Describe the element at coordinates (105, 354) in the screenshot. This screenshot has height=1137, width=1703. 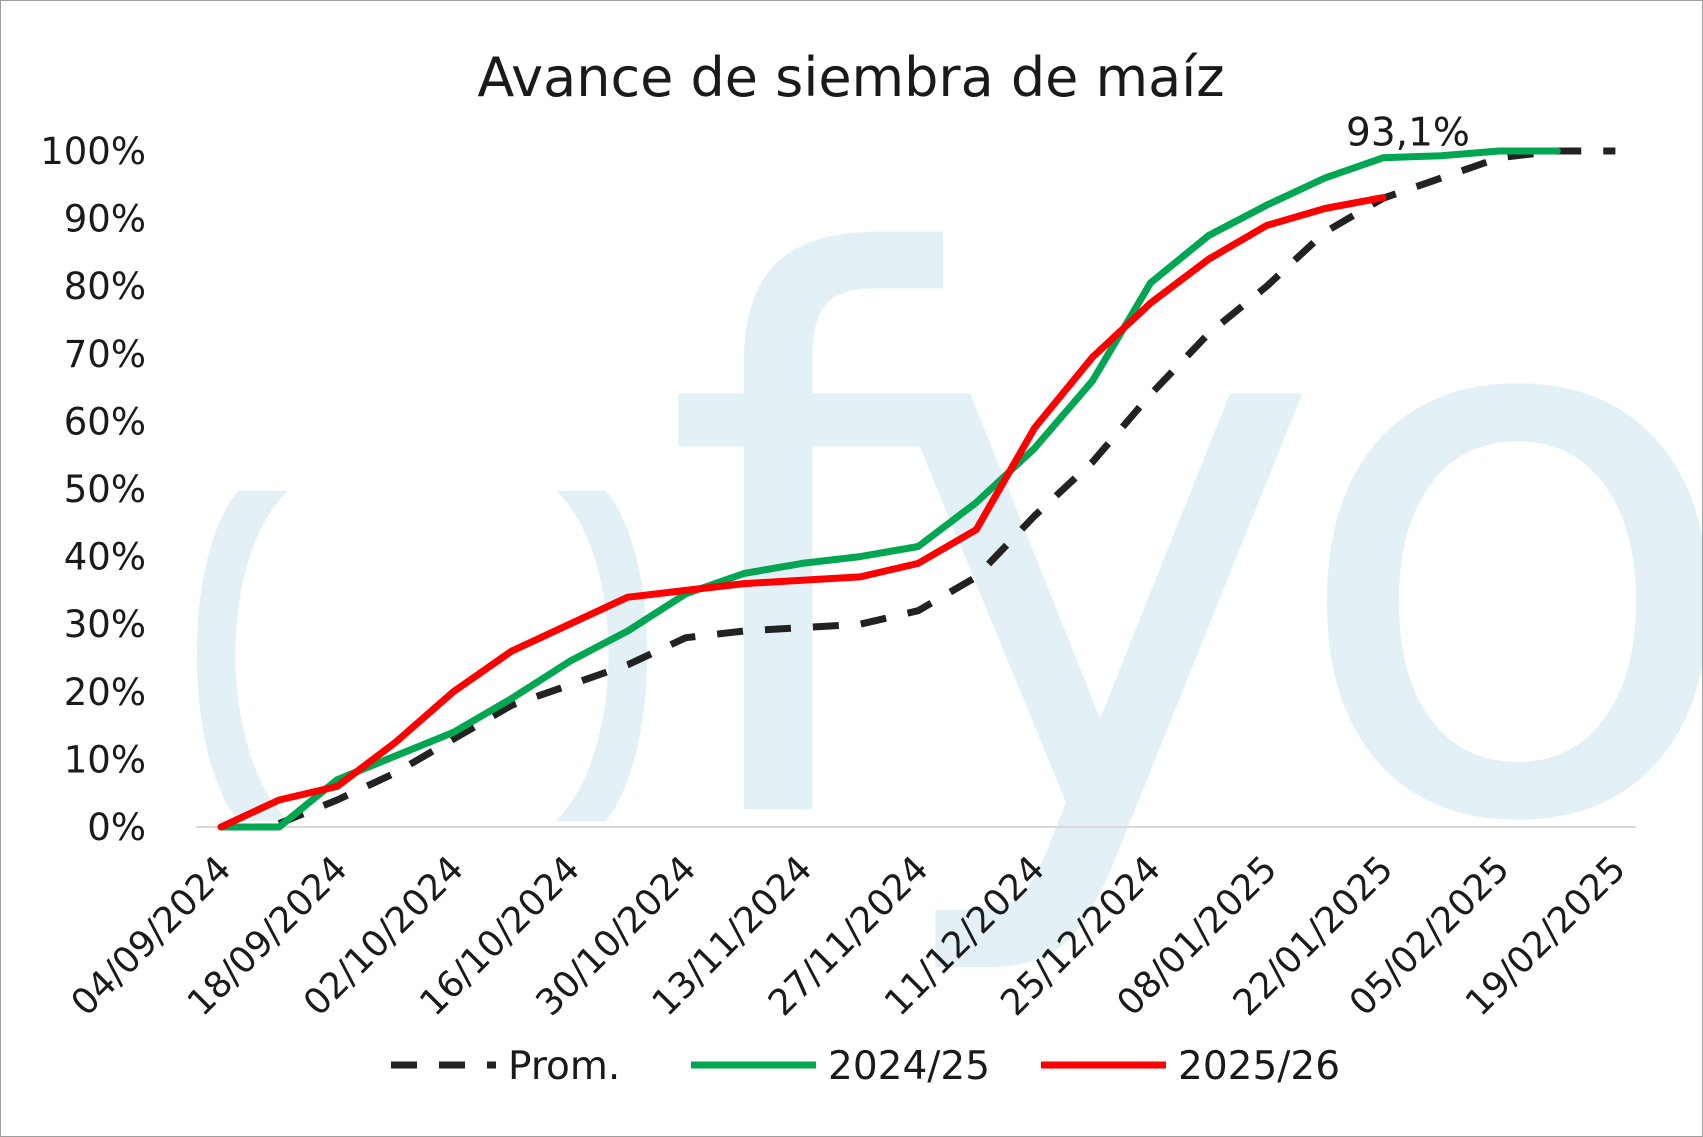
I see `y-tick-label: 70%` at that location.